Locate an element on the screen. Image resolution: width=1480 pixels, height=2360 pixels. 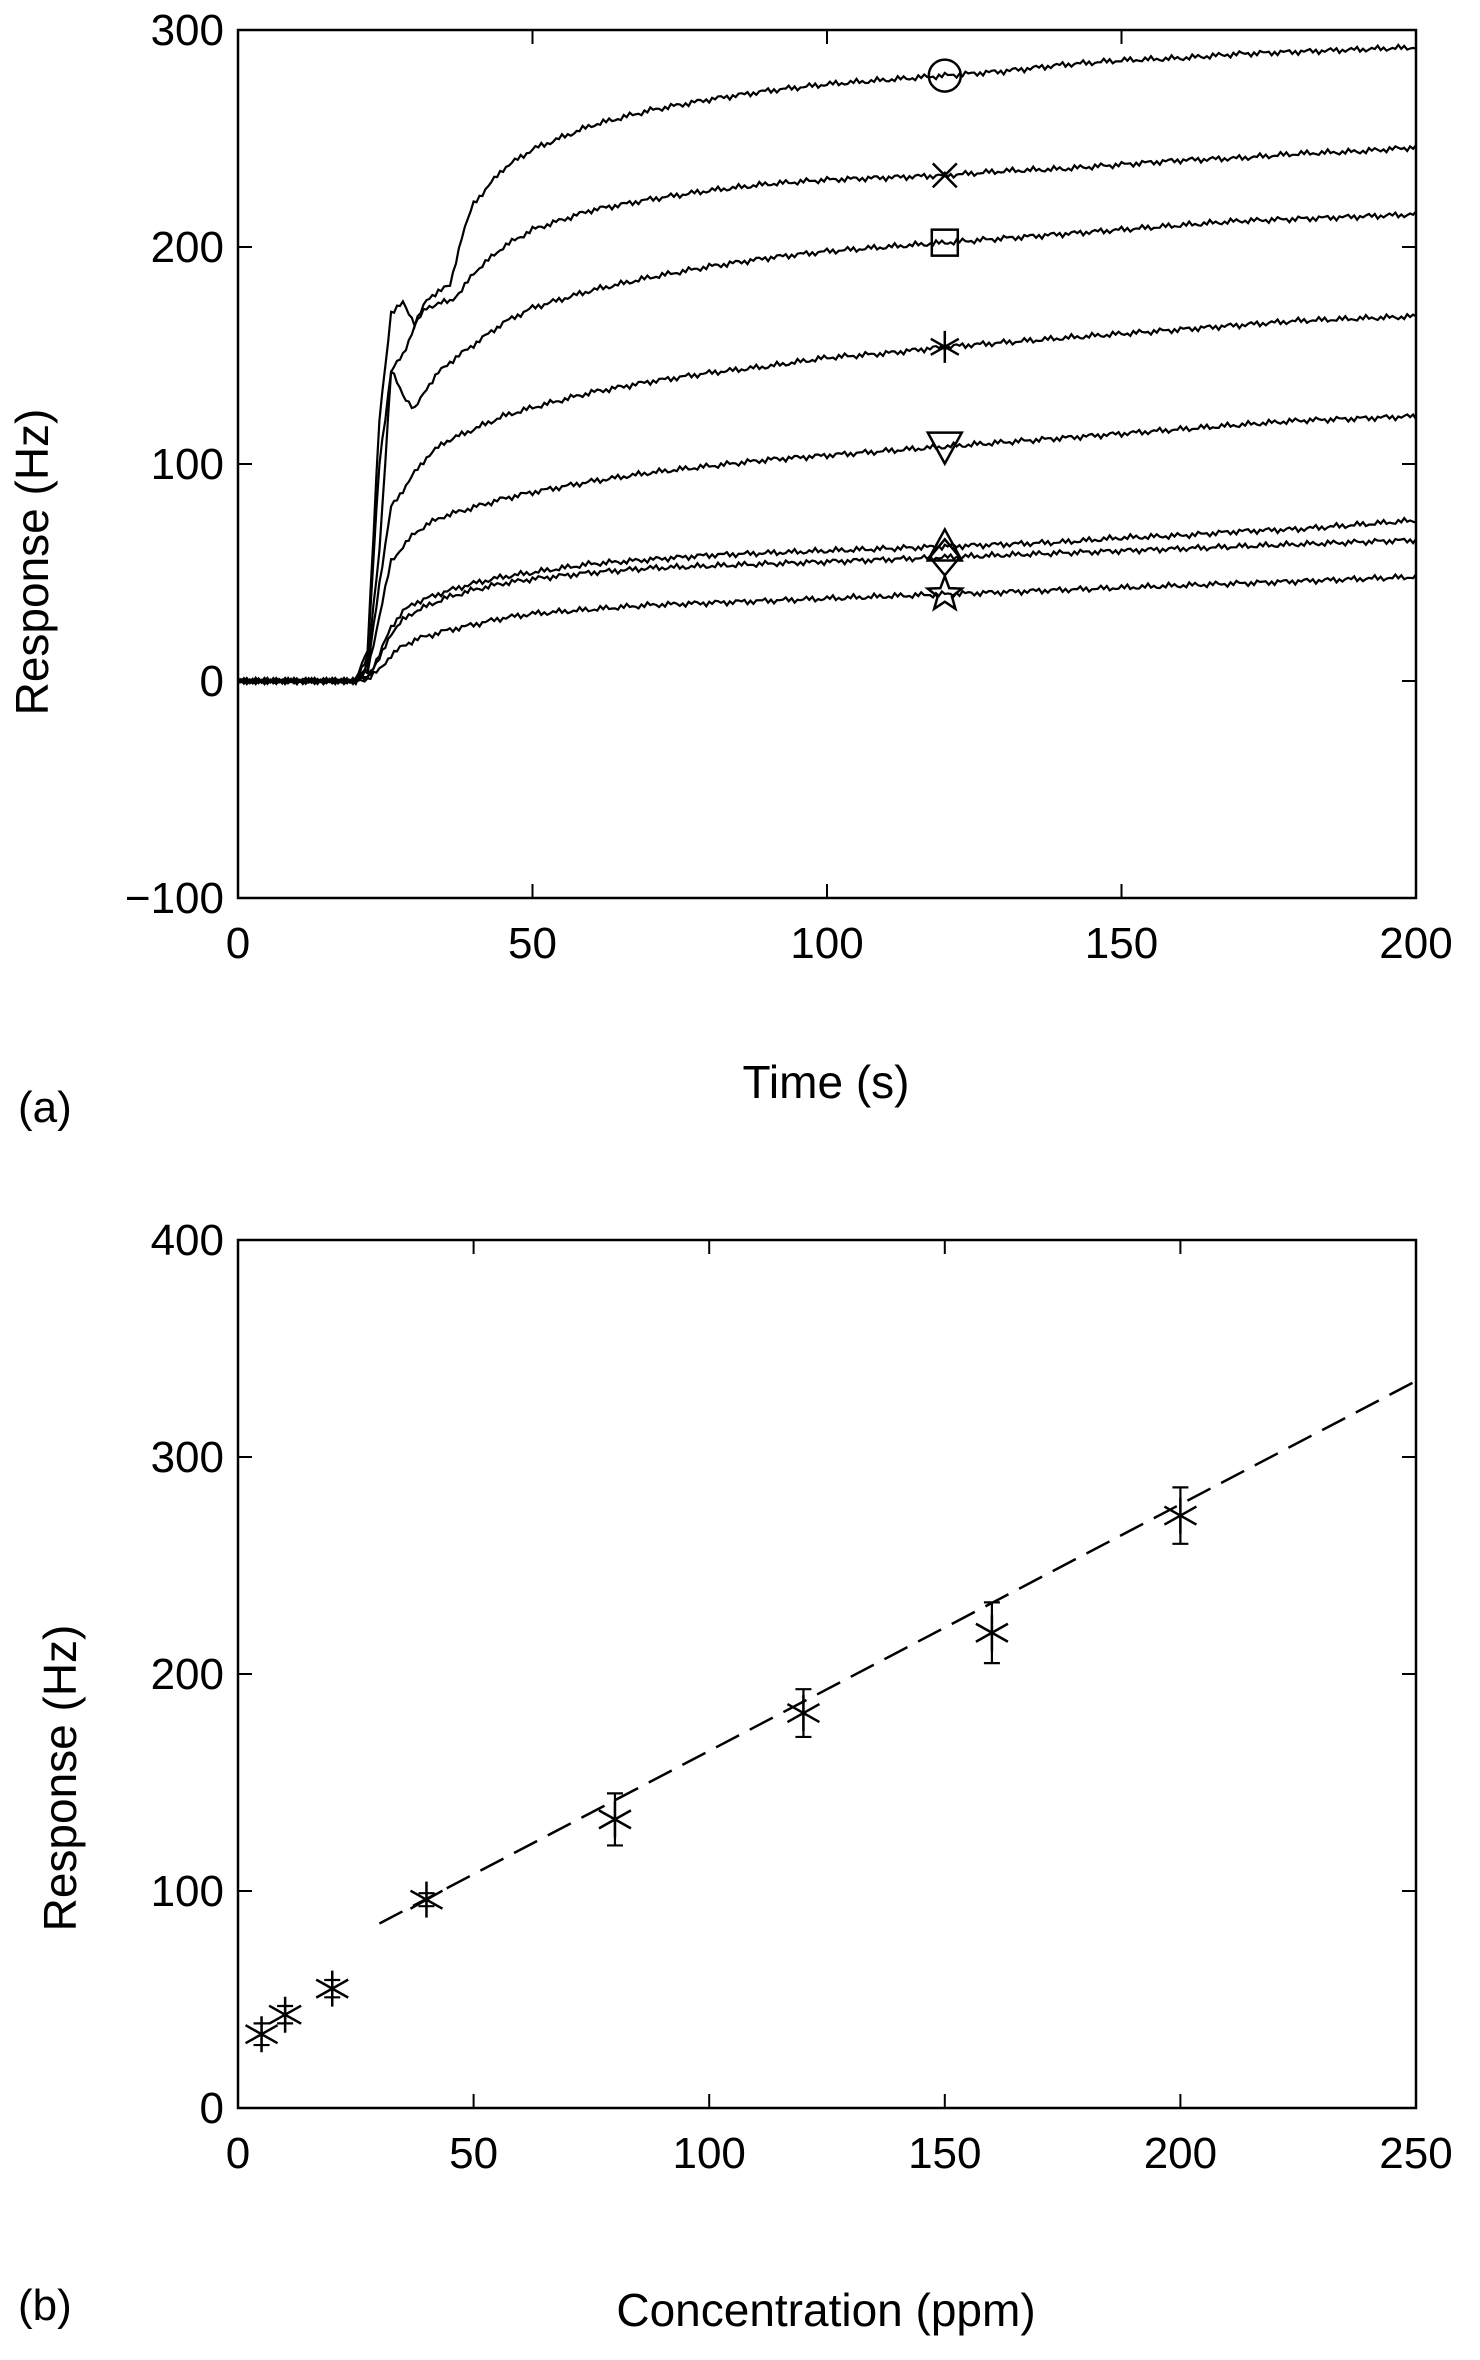
panel-a-label: (a) is located at coordinates (45, 1107).